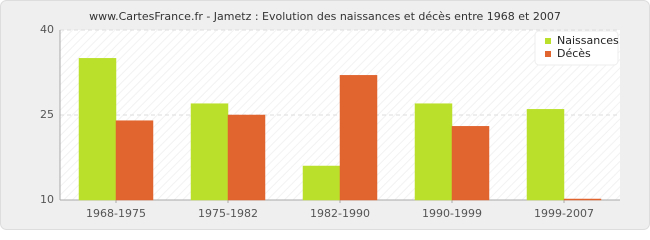  I want to click on x-tick-label: 1968-1975, so click(116, 213).